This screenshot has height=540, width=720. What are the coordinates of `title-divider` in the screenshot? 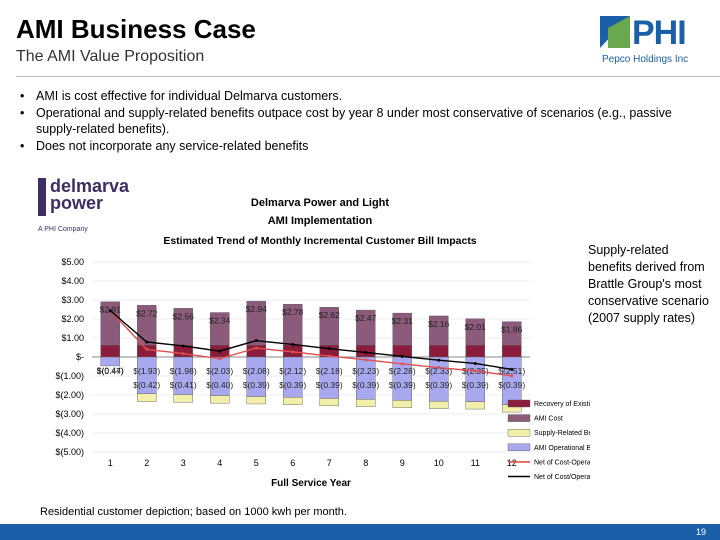 It's located at (368, 76).